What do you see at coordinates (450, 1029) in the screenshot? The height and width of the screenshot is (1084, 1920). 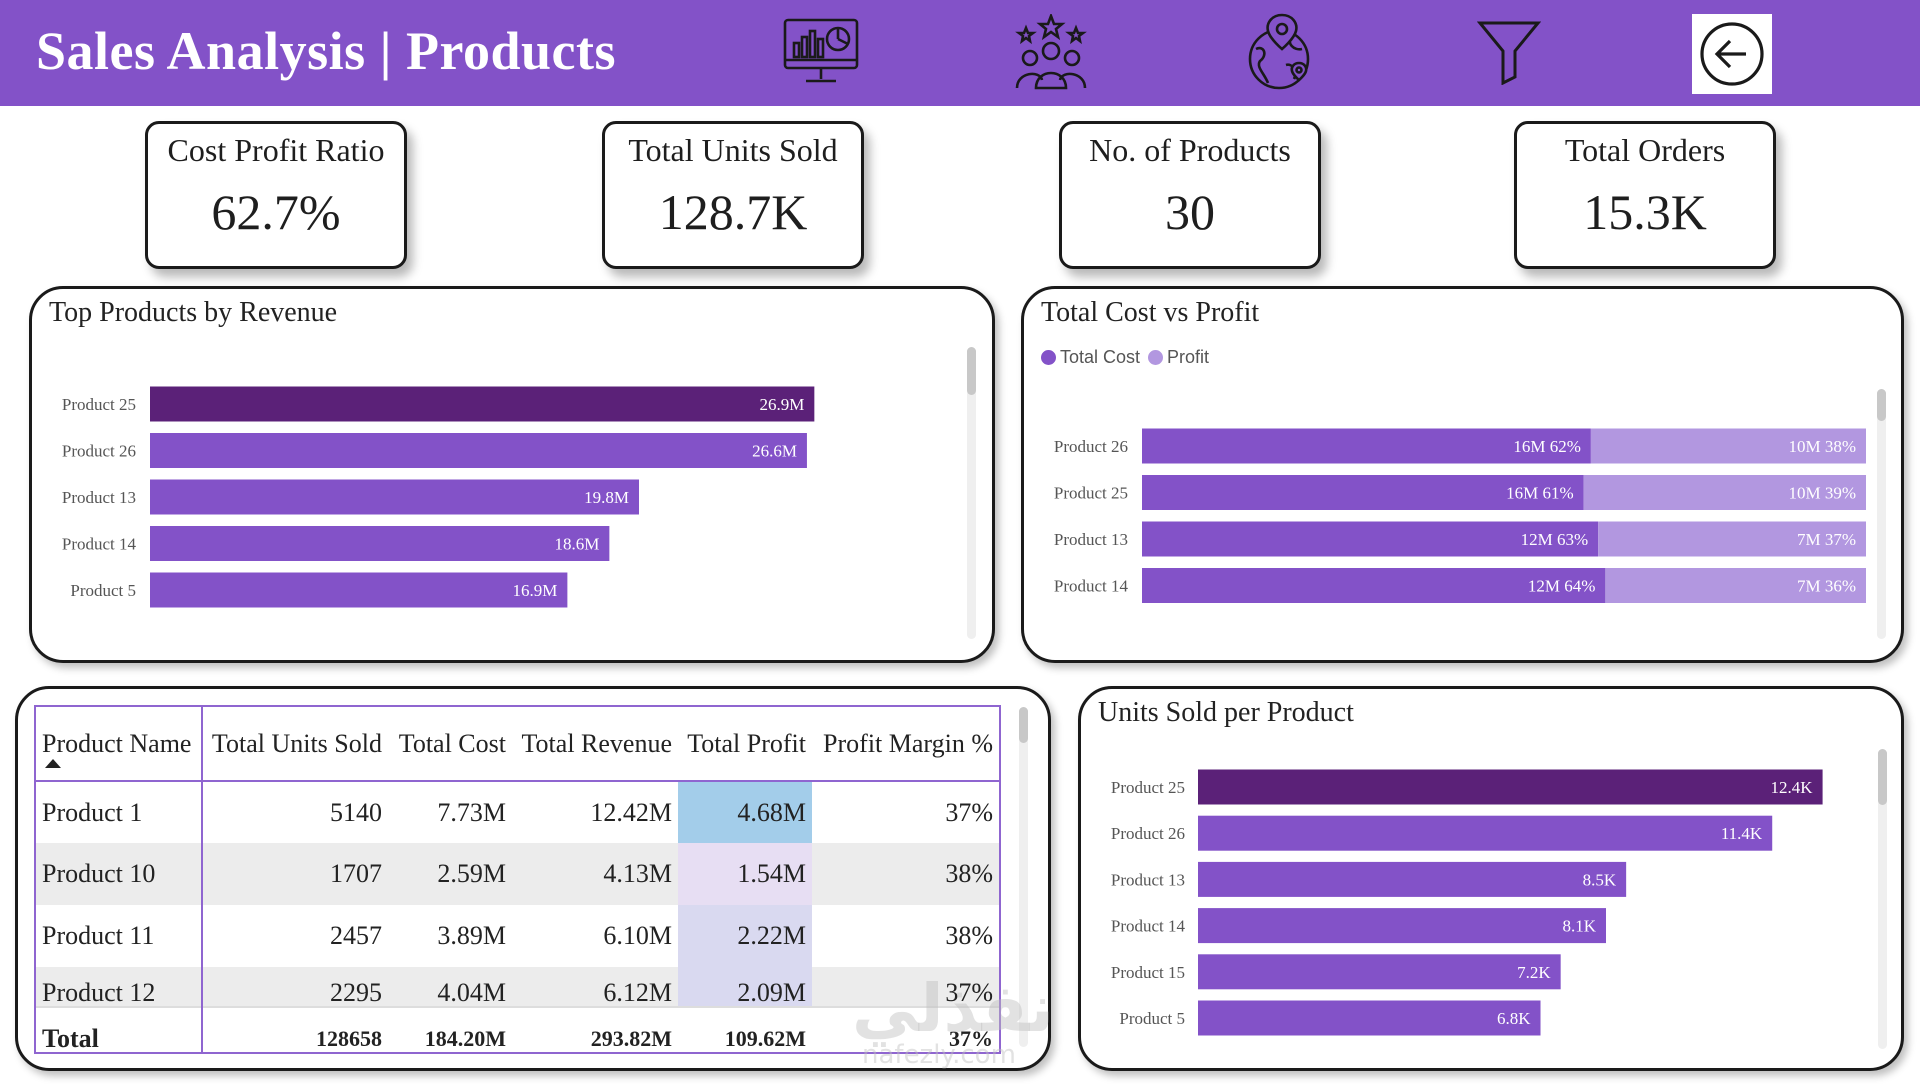 I see `cell-total-cost: 184.20M` at bounding box center [450, 1029].